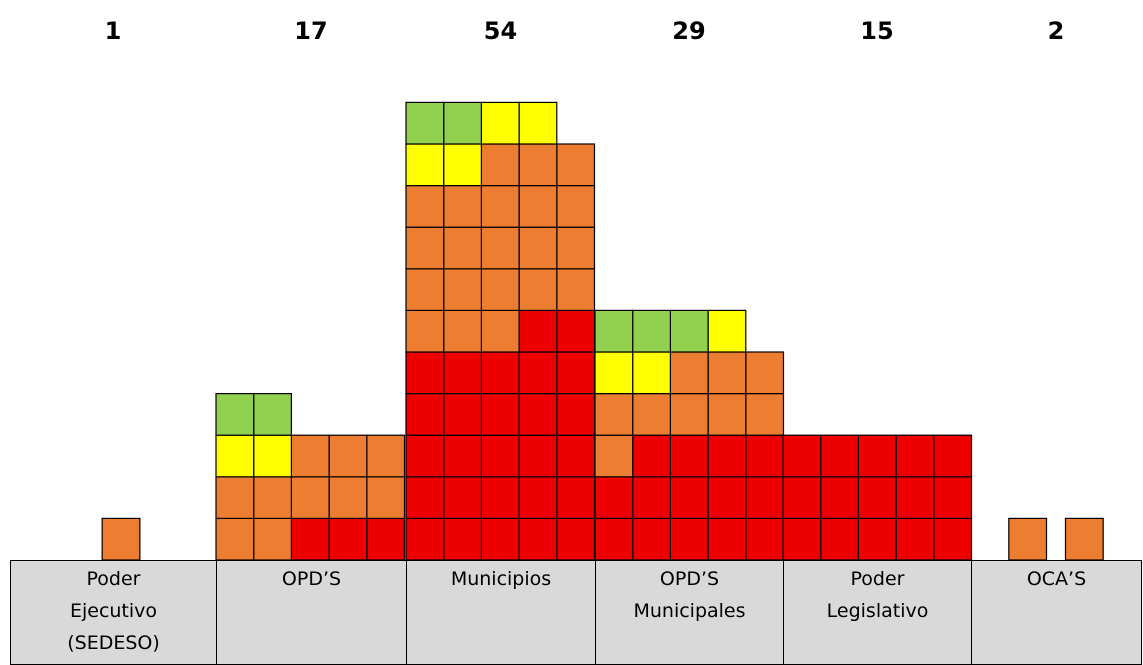 This screenshot has width=1143, height=665. I want to click on category-label: OPD’S, so click(311, 612).